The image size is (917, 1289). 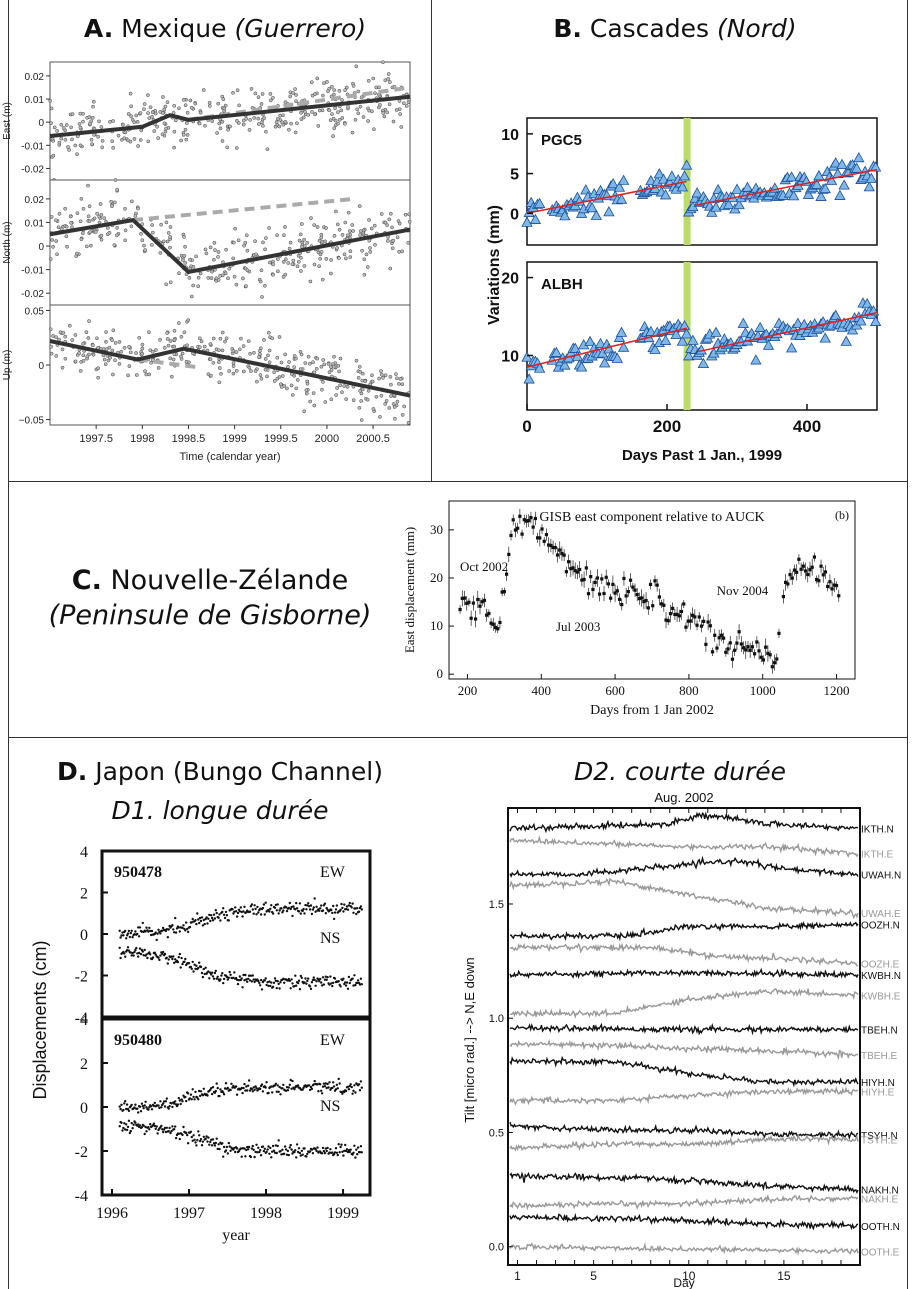 What do you see at coordinates (578, 626) in the screenshot?
I see `chart-c-annotation: Jul 2003` at bounding box center [578, 626].